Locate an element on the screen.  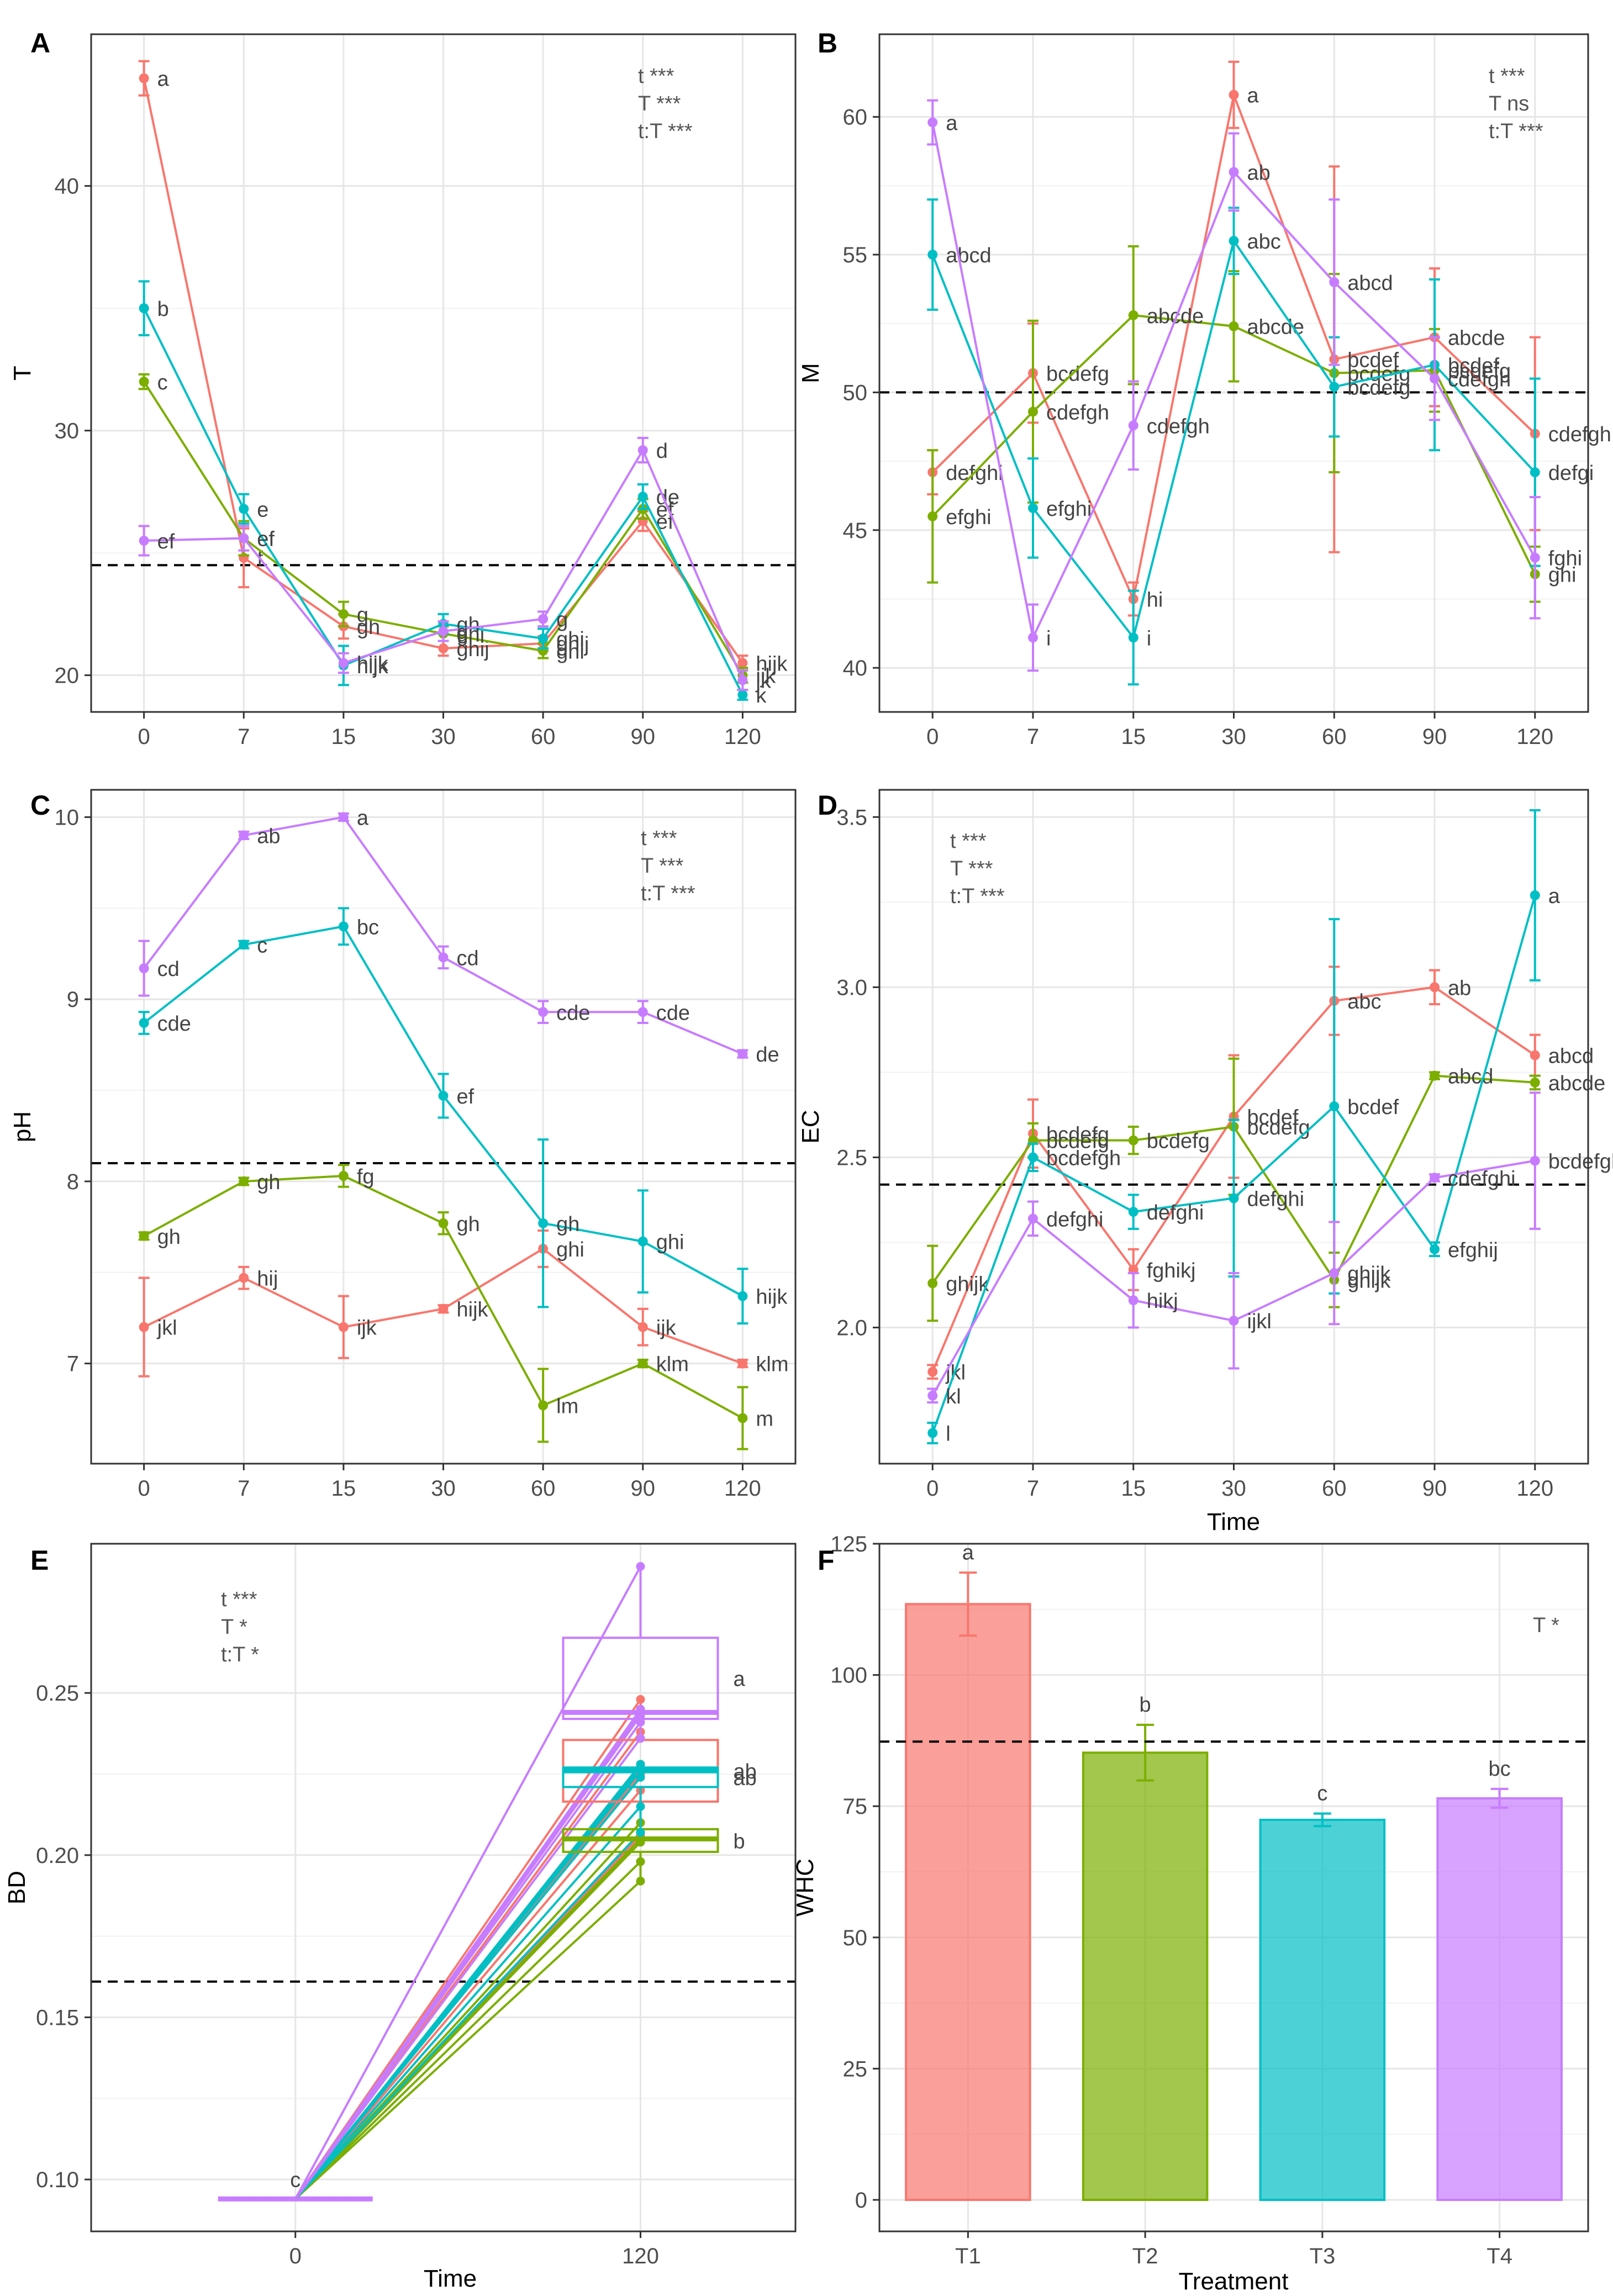
x-tick-label: 7 is located at coordinates (1033, 1488).